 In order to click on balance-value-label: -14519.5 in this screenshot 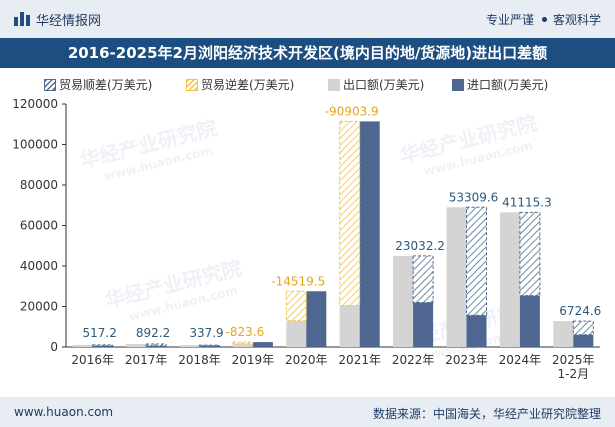, I will do `click(298, 281)`.